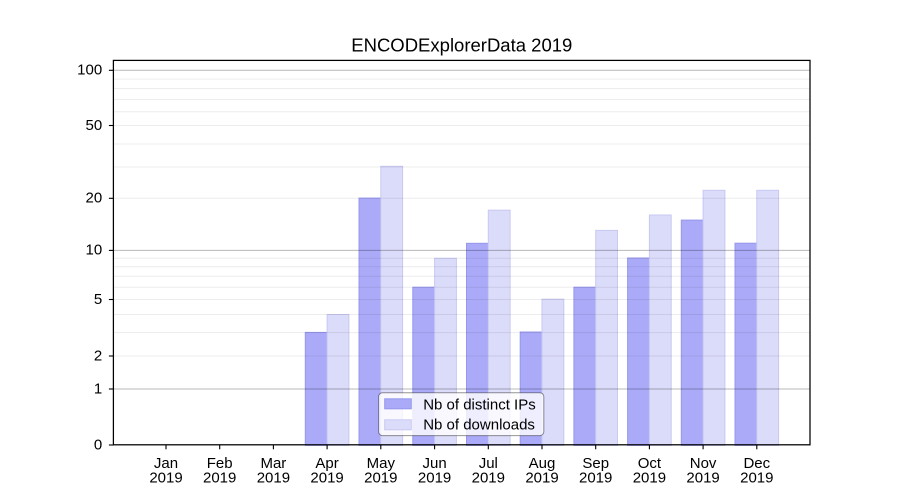 The image size is (900, 500). What do you see at coordinates (479, 405) in the screenshot?
I see `svg-text: Nb of distinct IPs` at bounding box center [479, 405].